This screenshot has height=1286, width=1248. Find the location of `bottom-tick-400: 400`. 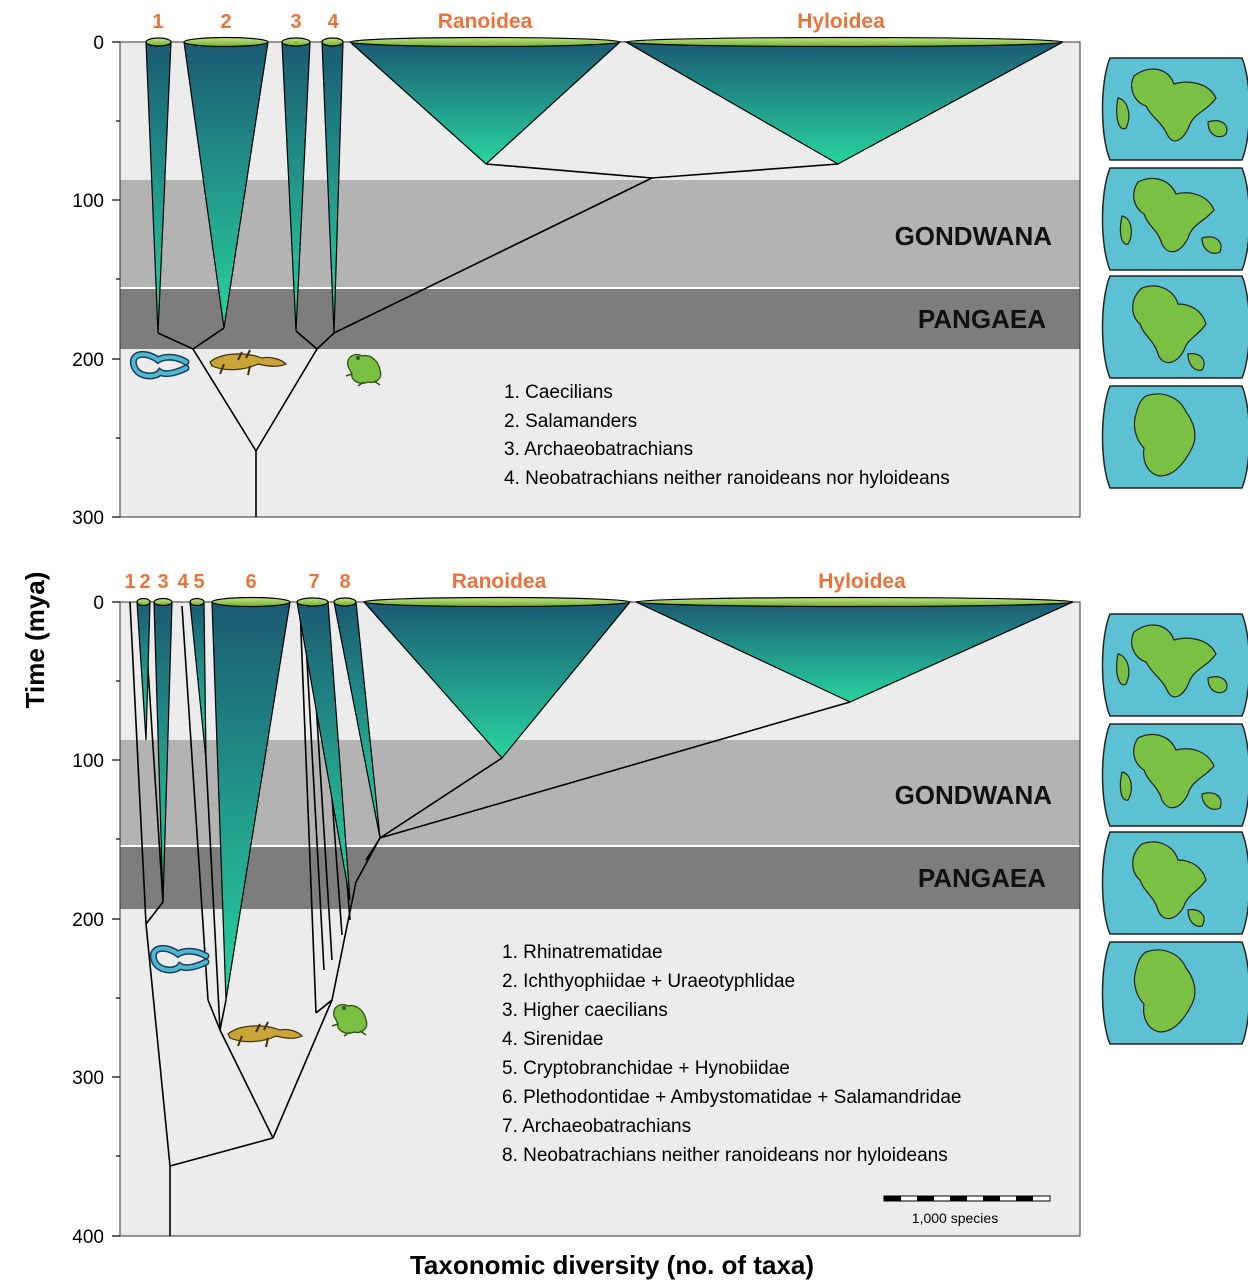

bottom-tick-400: 400 is located at coordinates (88, 1237).